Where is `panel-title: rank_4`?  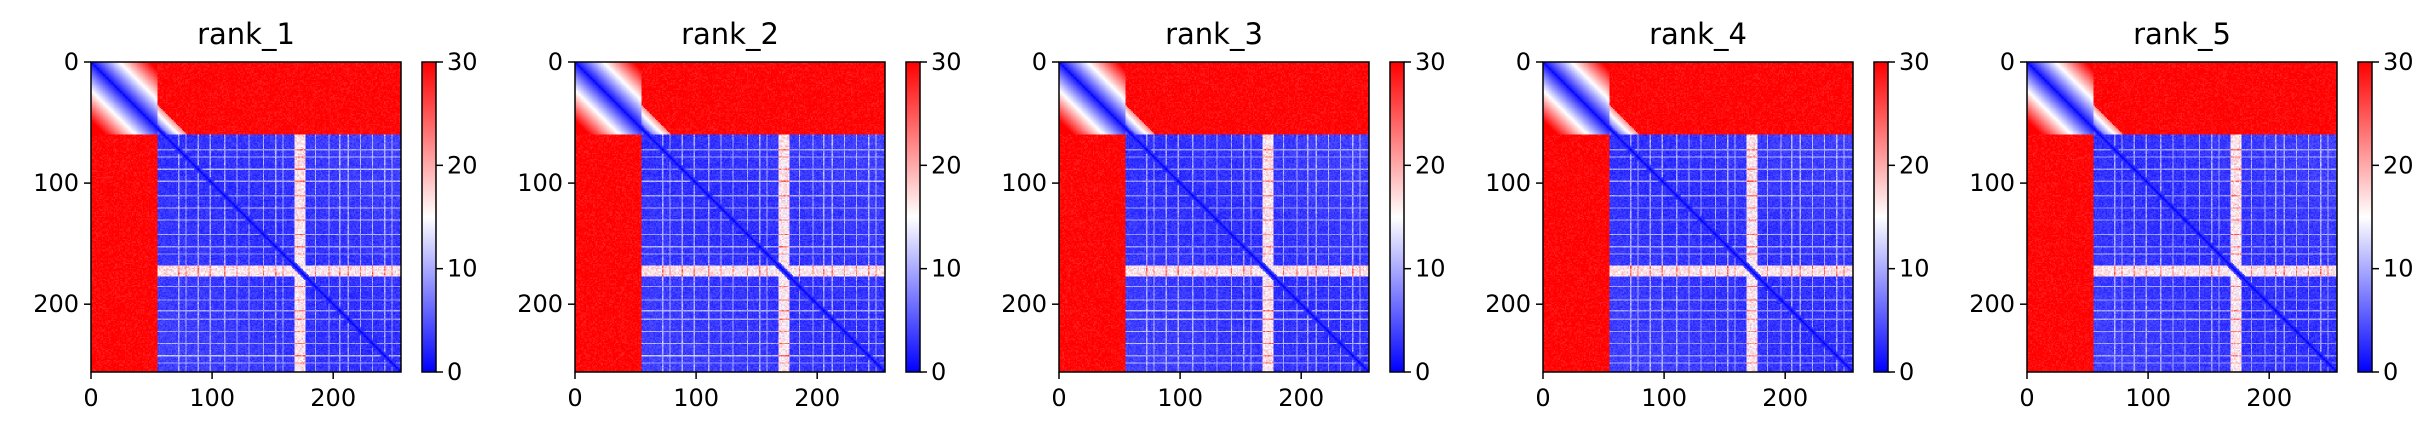 panel-title: rank_4 is located at coordinates (1698, 34).